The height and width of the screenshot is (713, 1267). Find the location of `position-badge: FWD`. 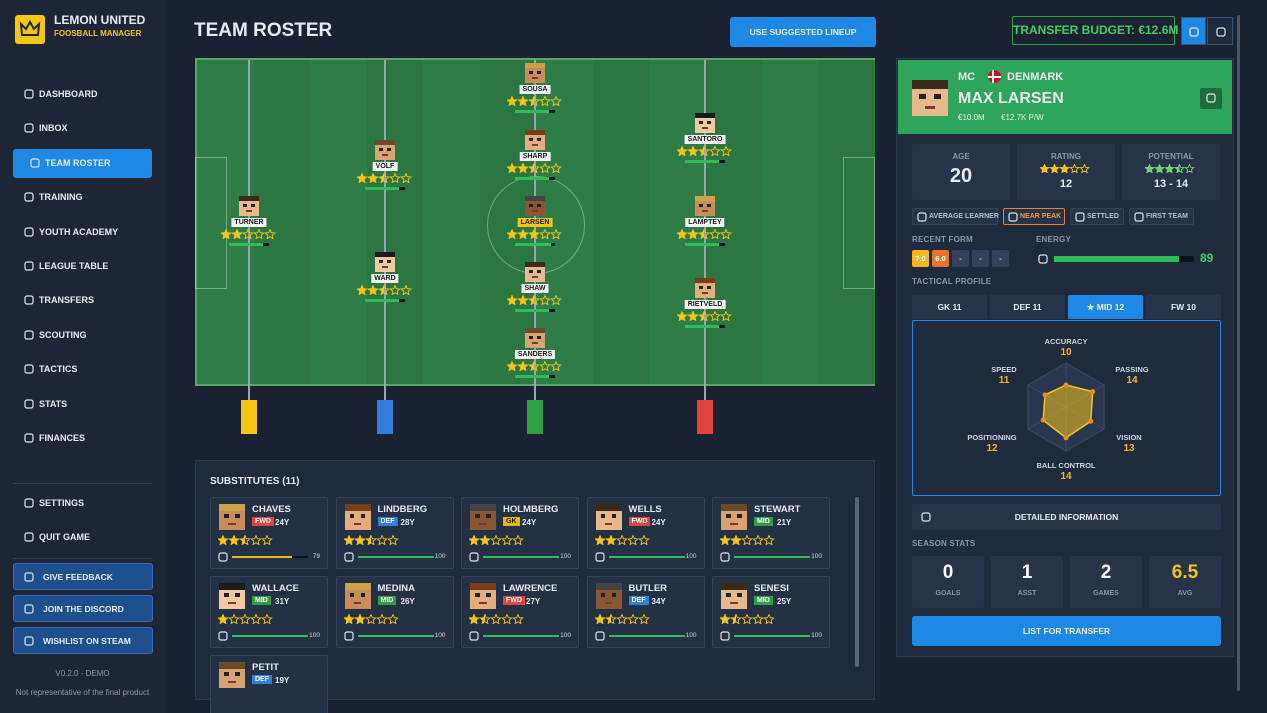

position-badge: FWD is located at coordinates (639, 521).